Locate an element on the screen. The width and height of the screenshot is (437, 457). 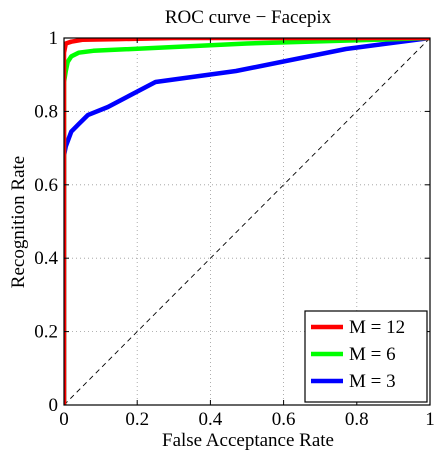
y-tick-labels: 0 0.2 0.4 0.6 0.8 1 is located at coordinates (46, 222).